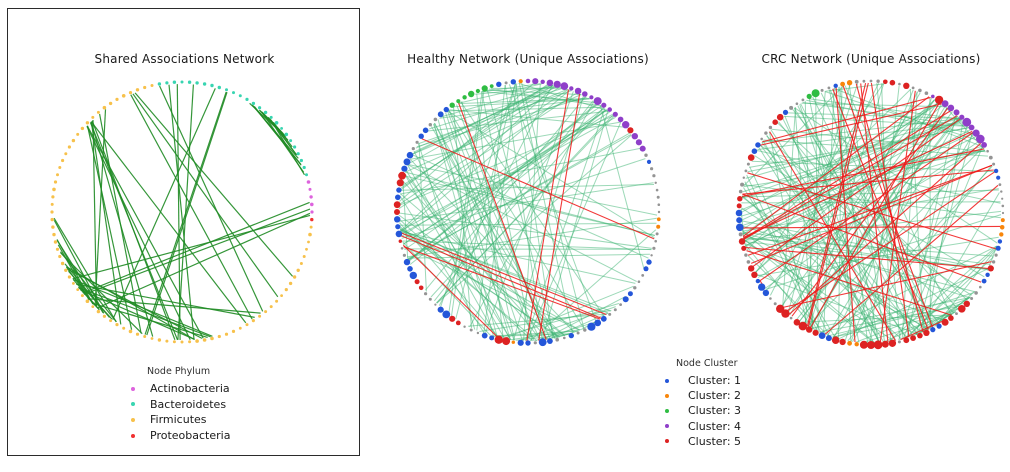 The height and width of the screenshot is (472, 1010). Describe the element at coordinates (190, 389) in the screenshot. I see `legend-label: Actinobacteria` at that location.